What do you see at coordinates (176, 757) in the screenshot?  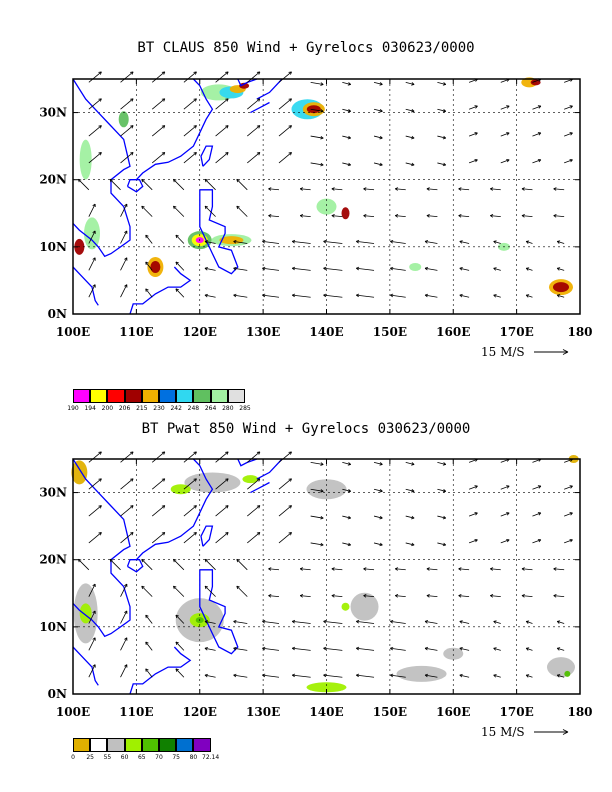 I see `legend-label: 75` at bounding box center [176, 757].